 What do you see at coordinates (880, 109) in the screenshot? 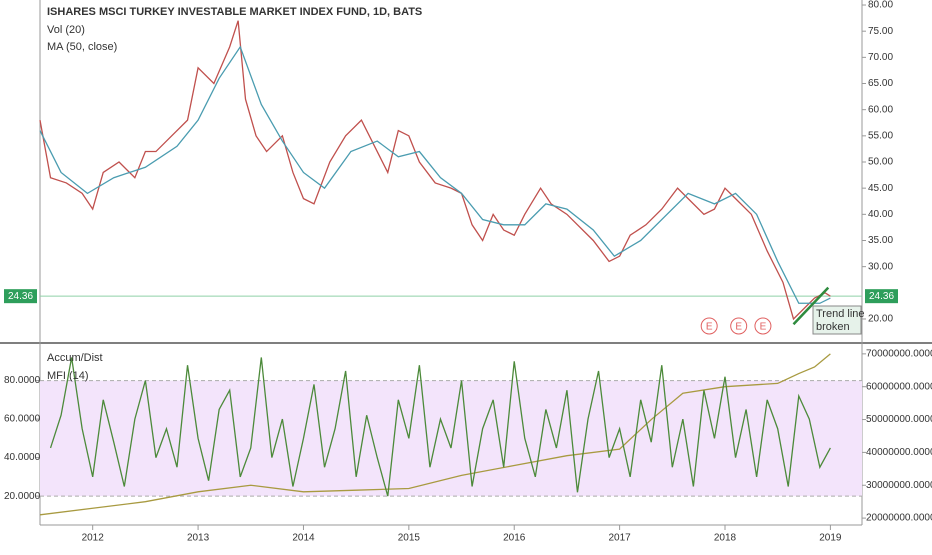
I see `y-tick-label: 60.00` at bounding box center [880, 109].